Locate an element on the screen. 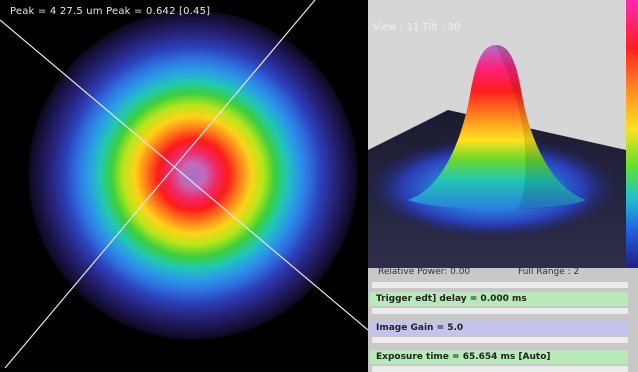  intensity-colorbar is located at coordinates (632, 134).